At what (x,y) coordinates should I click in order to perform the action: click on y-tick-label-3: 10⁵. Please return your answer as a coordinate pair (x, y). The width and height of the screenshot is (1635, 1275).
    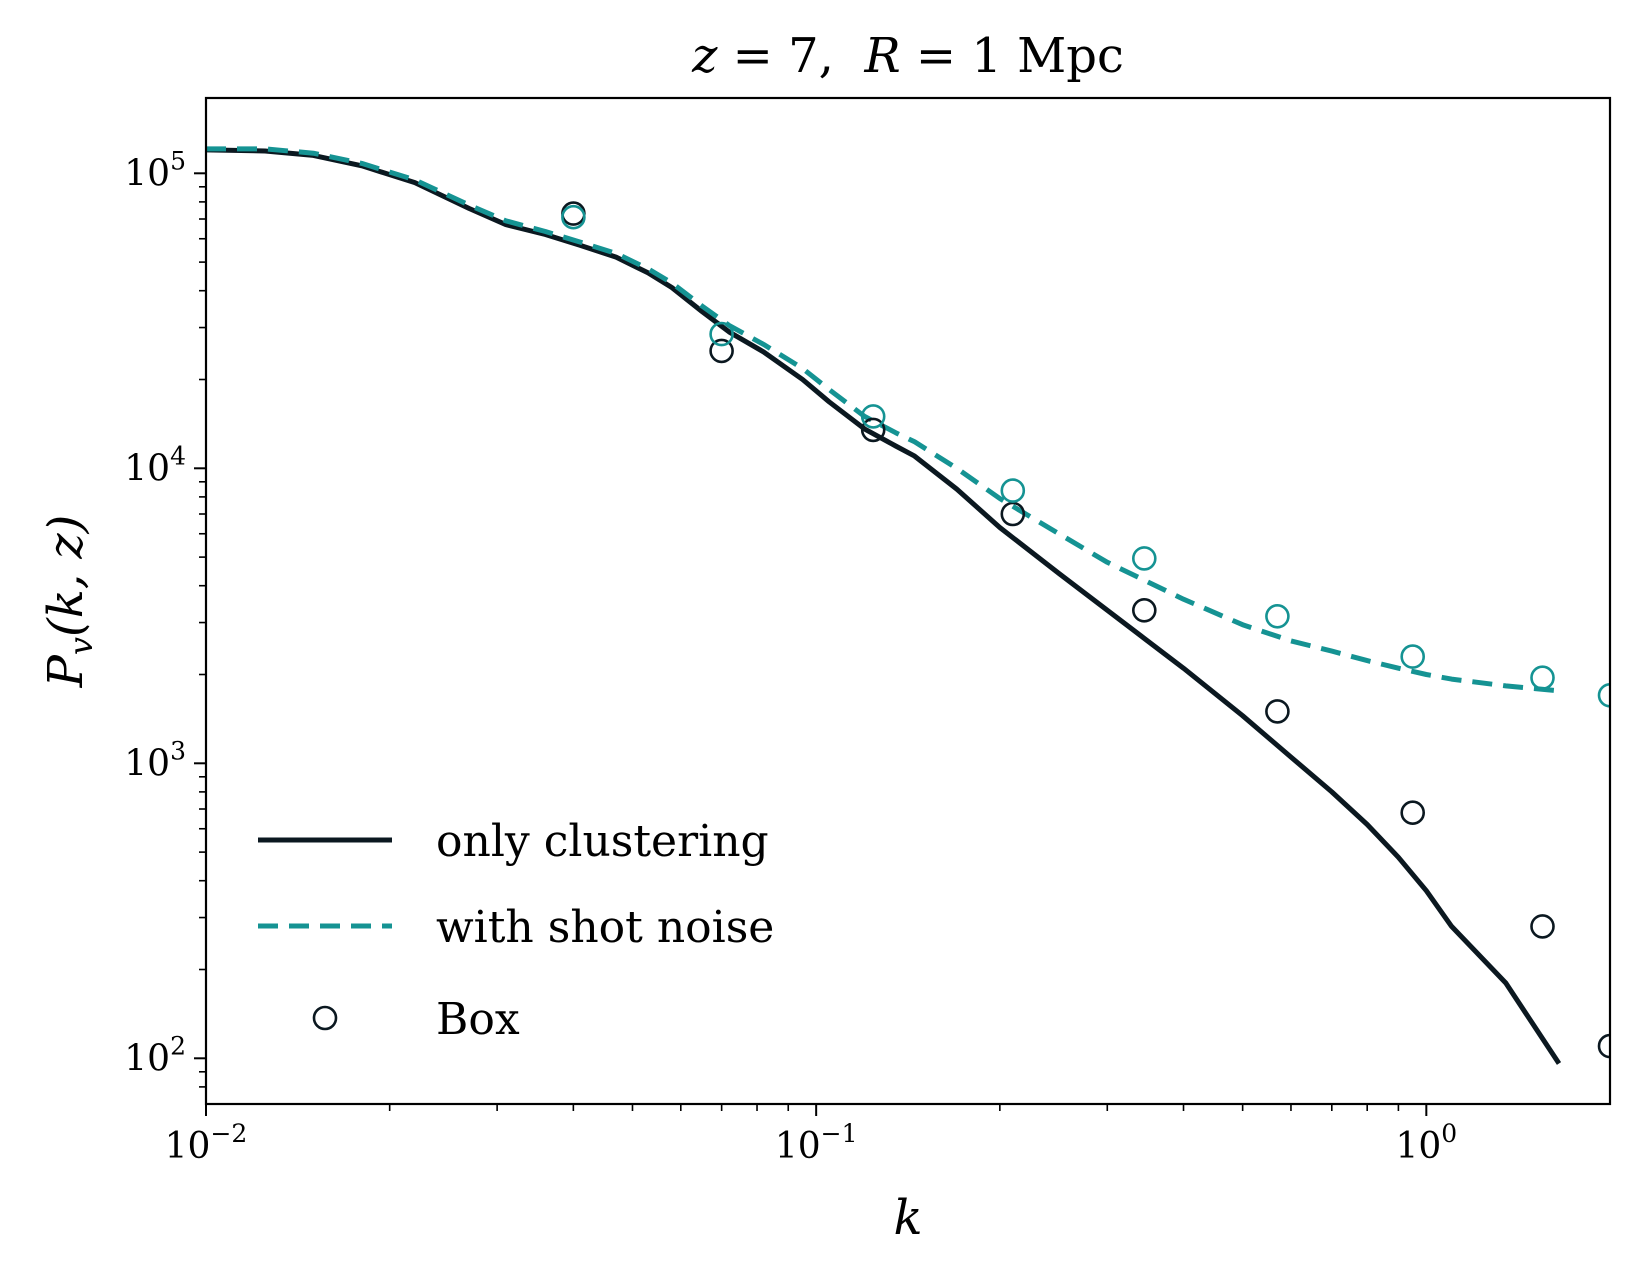
    Looking at the image, I should click on (155, 170).